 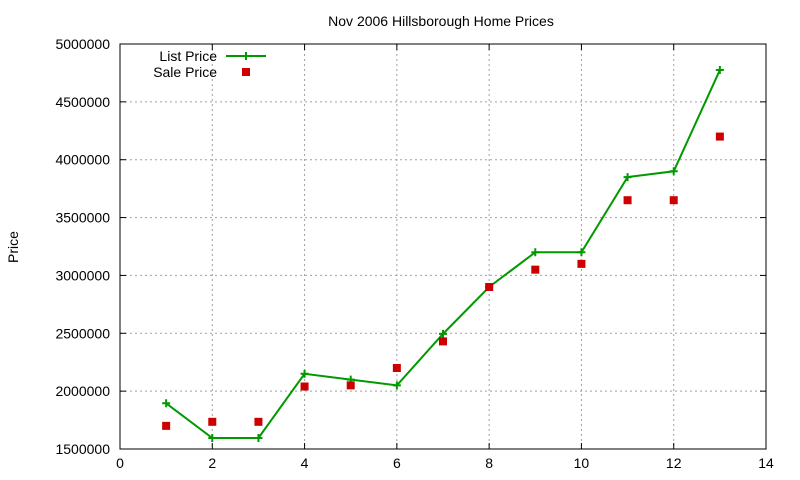 I want to click on legend-marker-sale-price, so click(x=246, y=72).